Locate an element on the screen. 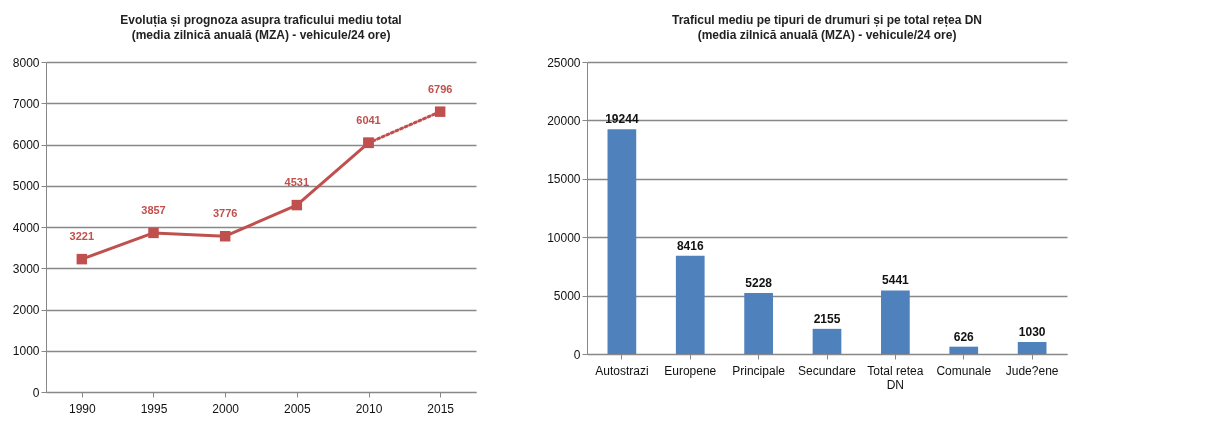 The width and height of the screenshot is (1228, 428). x-tick-label: 1995 is located at coordinates (154, 408).